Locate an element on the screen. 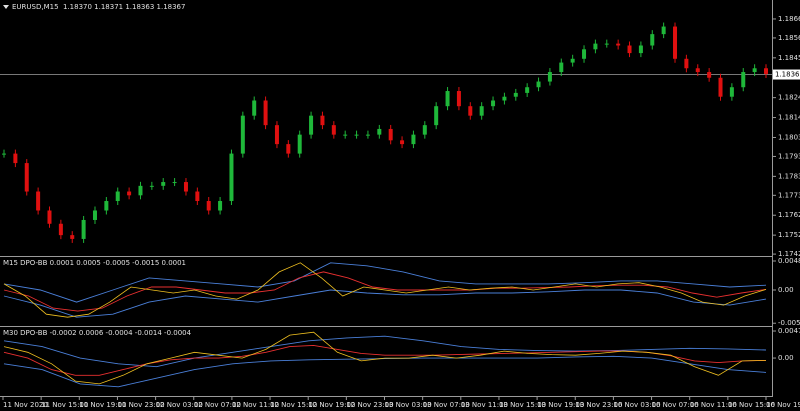 The image size is (800, 411). y-tick-label: 1.18035 is located at coordinates (789, 137).